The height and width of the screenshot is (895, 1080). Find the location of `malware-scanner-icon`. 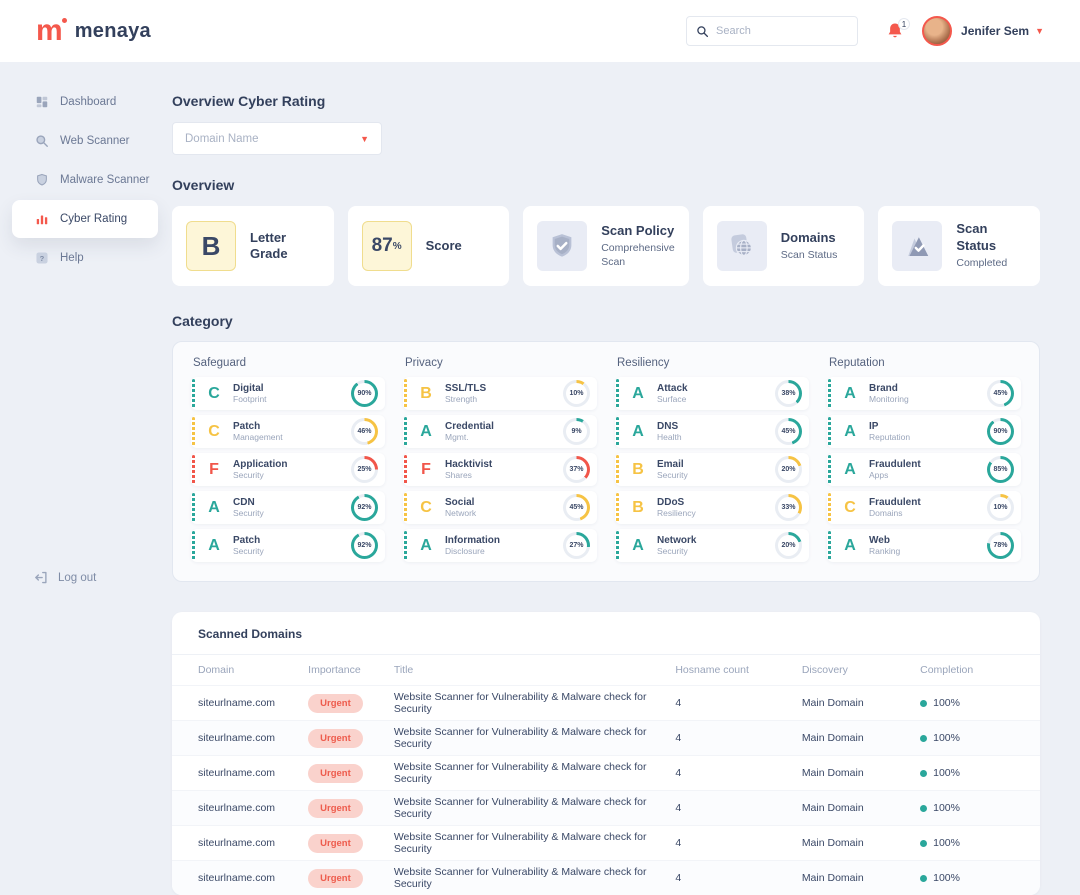

malware-scanner-icon is located at coordinates (41, 180).